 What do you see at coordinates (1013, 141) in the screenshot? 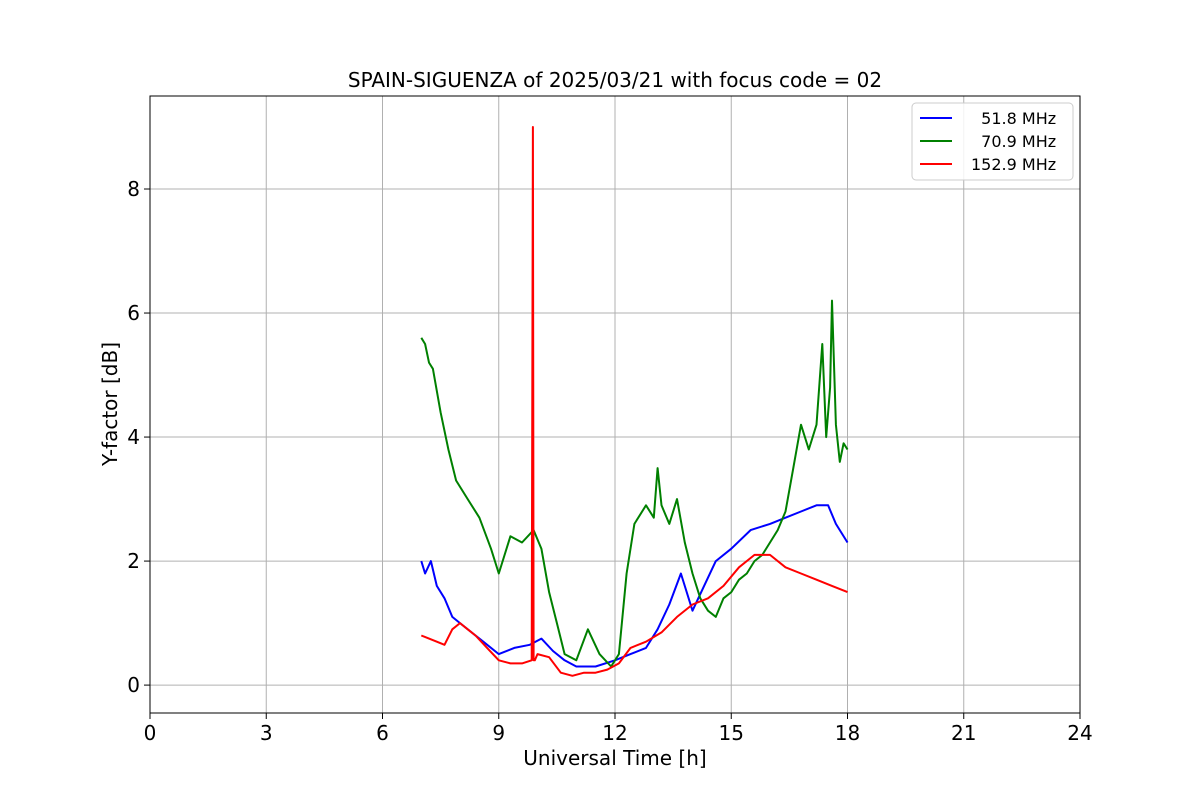
I see `legend-label: 70.9 MHz` at bounding box center [1013, 141].